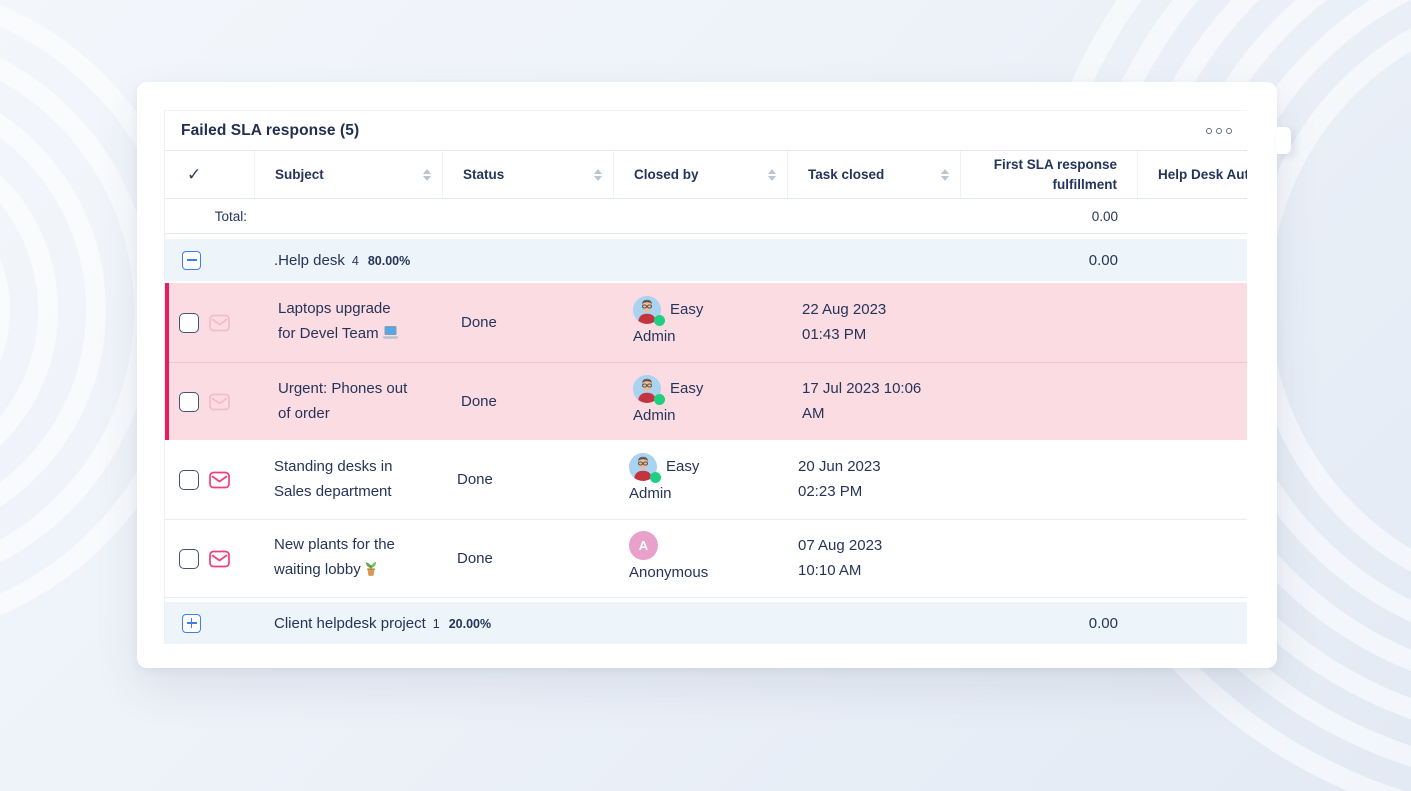  I want to click on task-closed-date: 07 Aug 2023 10:10 AM, so click(840, 558).